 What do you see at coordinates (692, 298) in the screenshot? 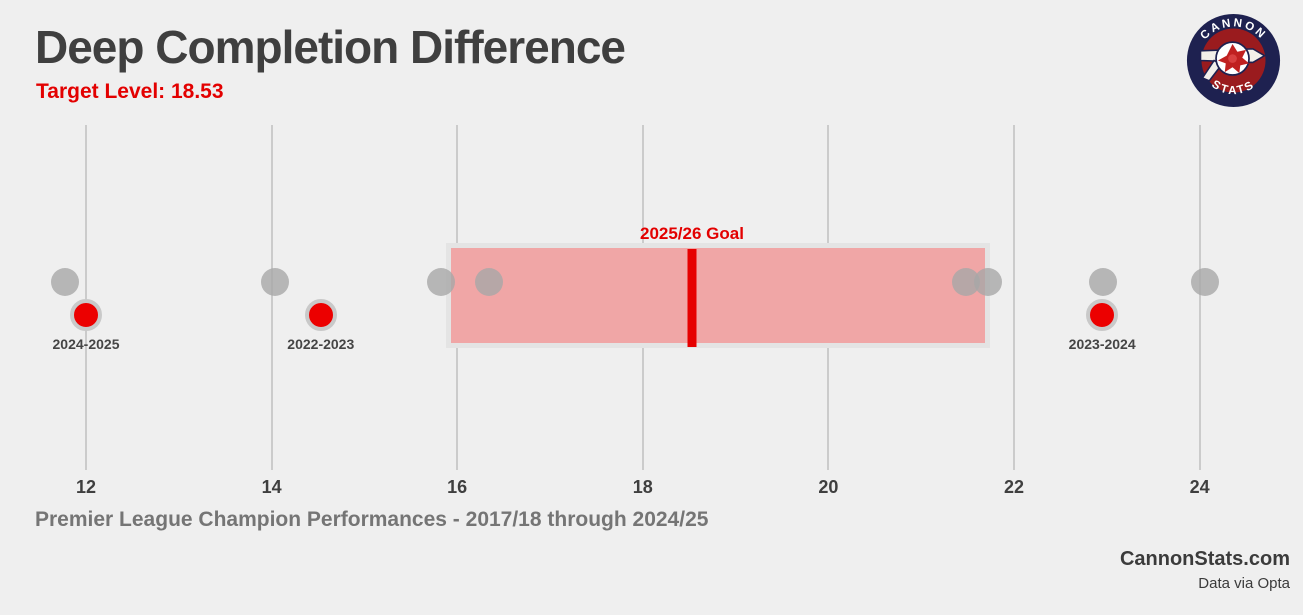
I see `goal-line` at bounding box center [692, 298].